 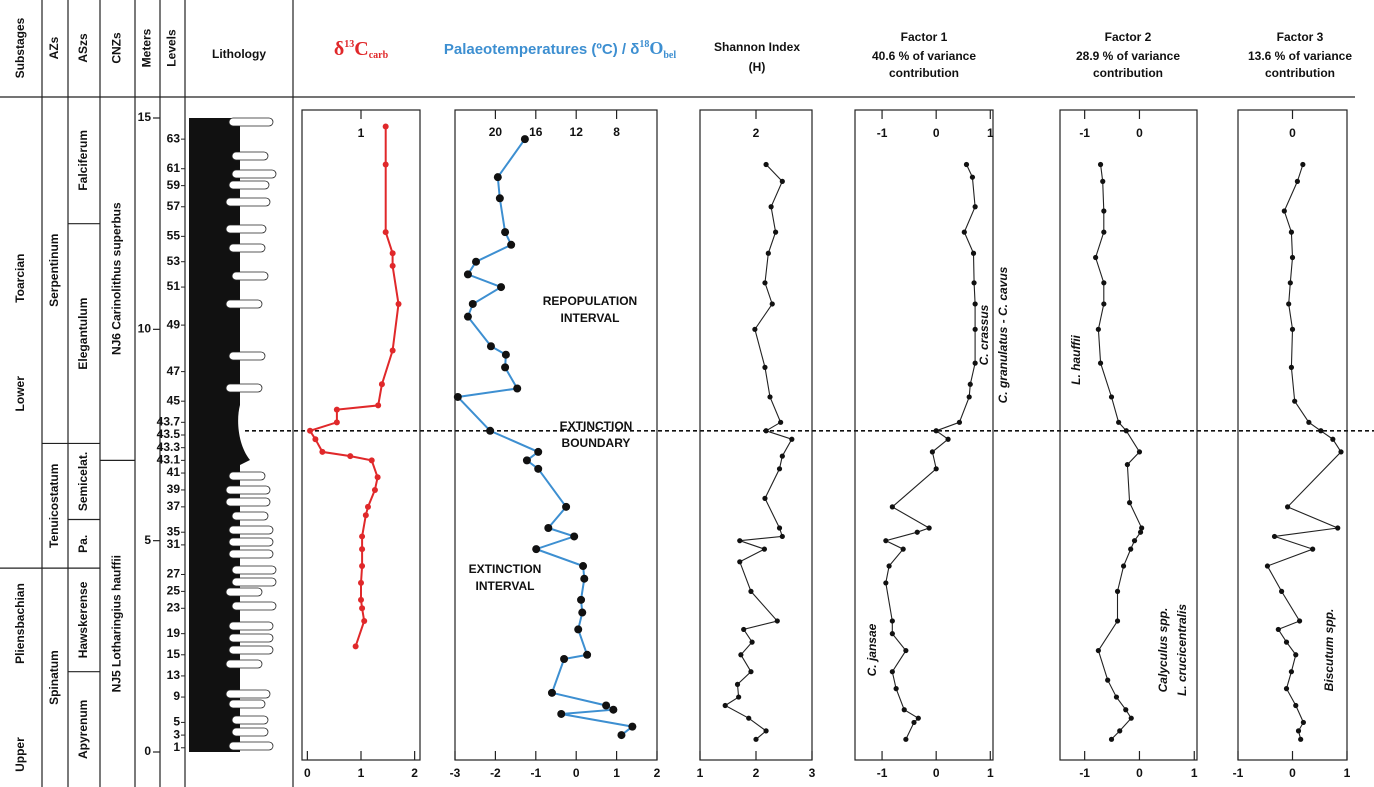 I want to click on level-label: 31, so click(x=174, y=544).